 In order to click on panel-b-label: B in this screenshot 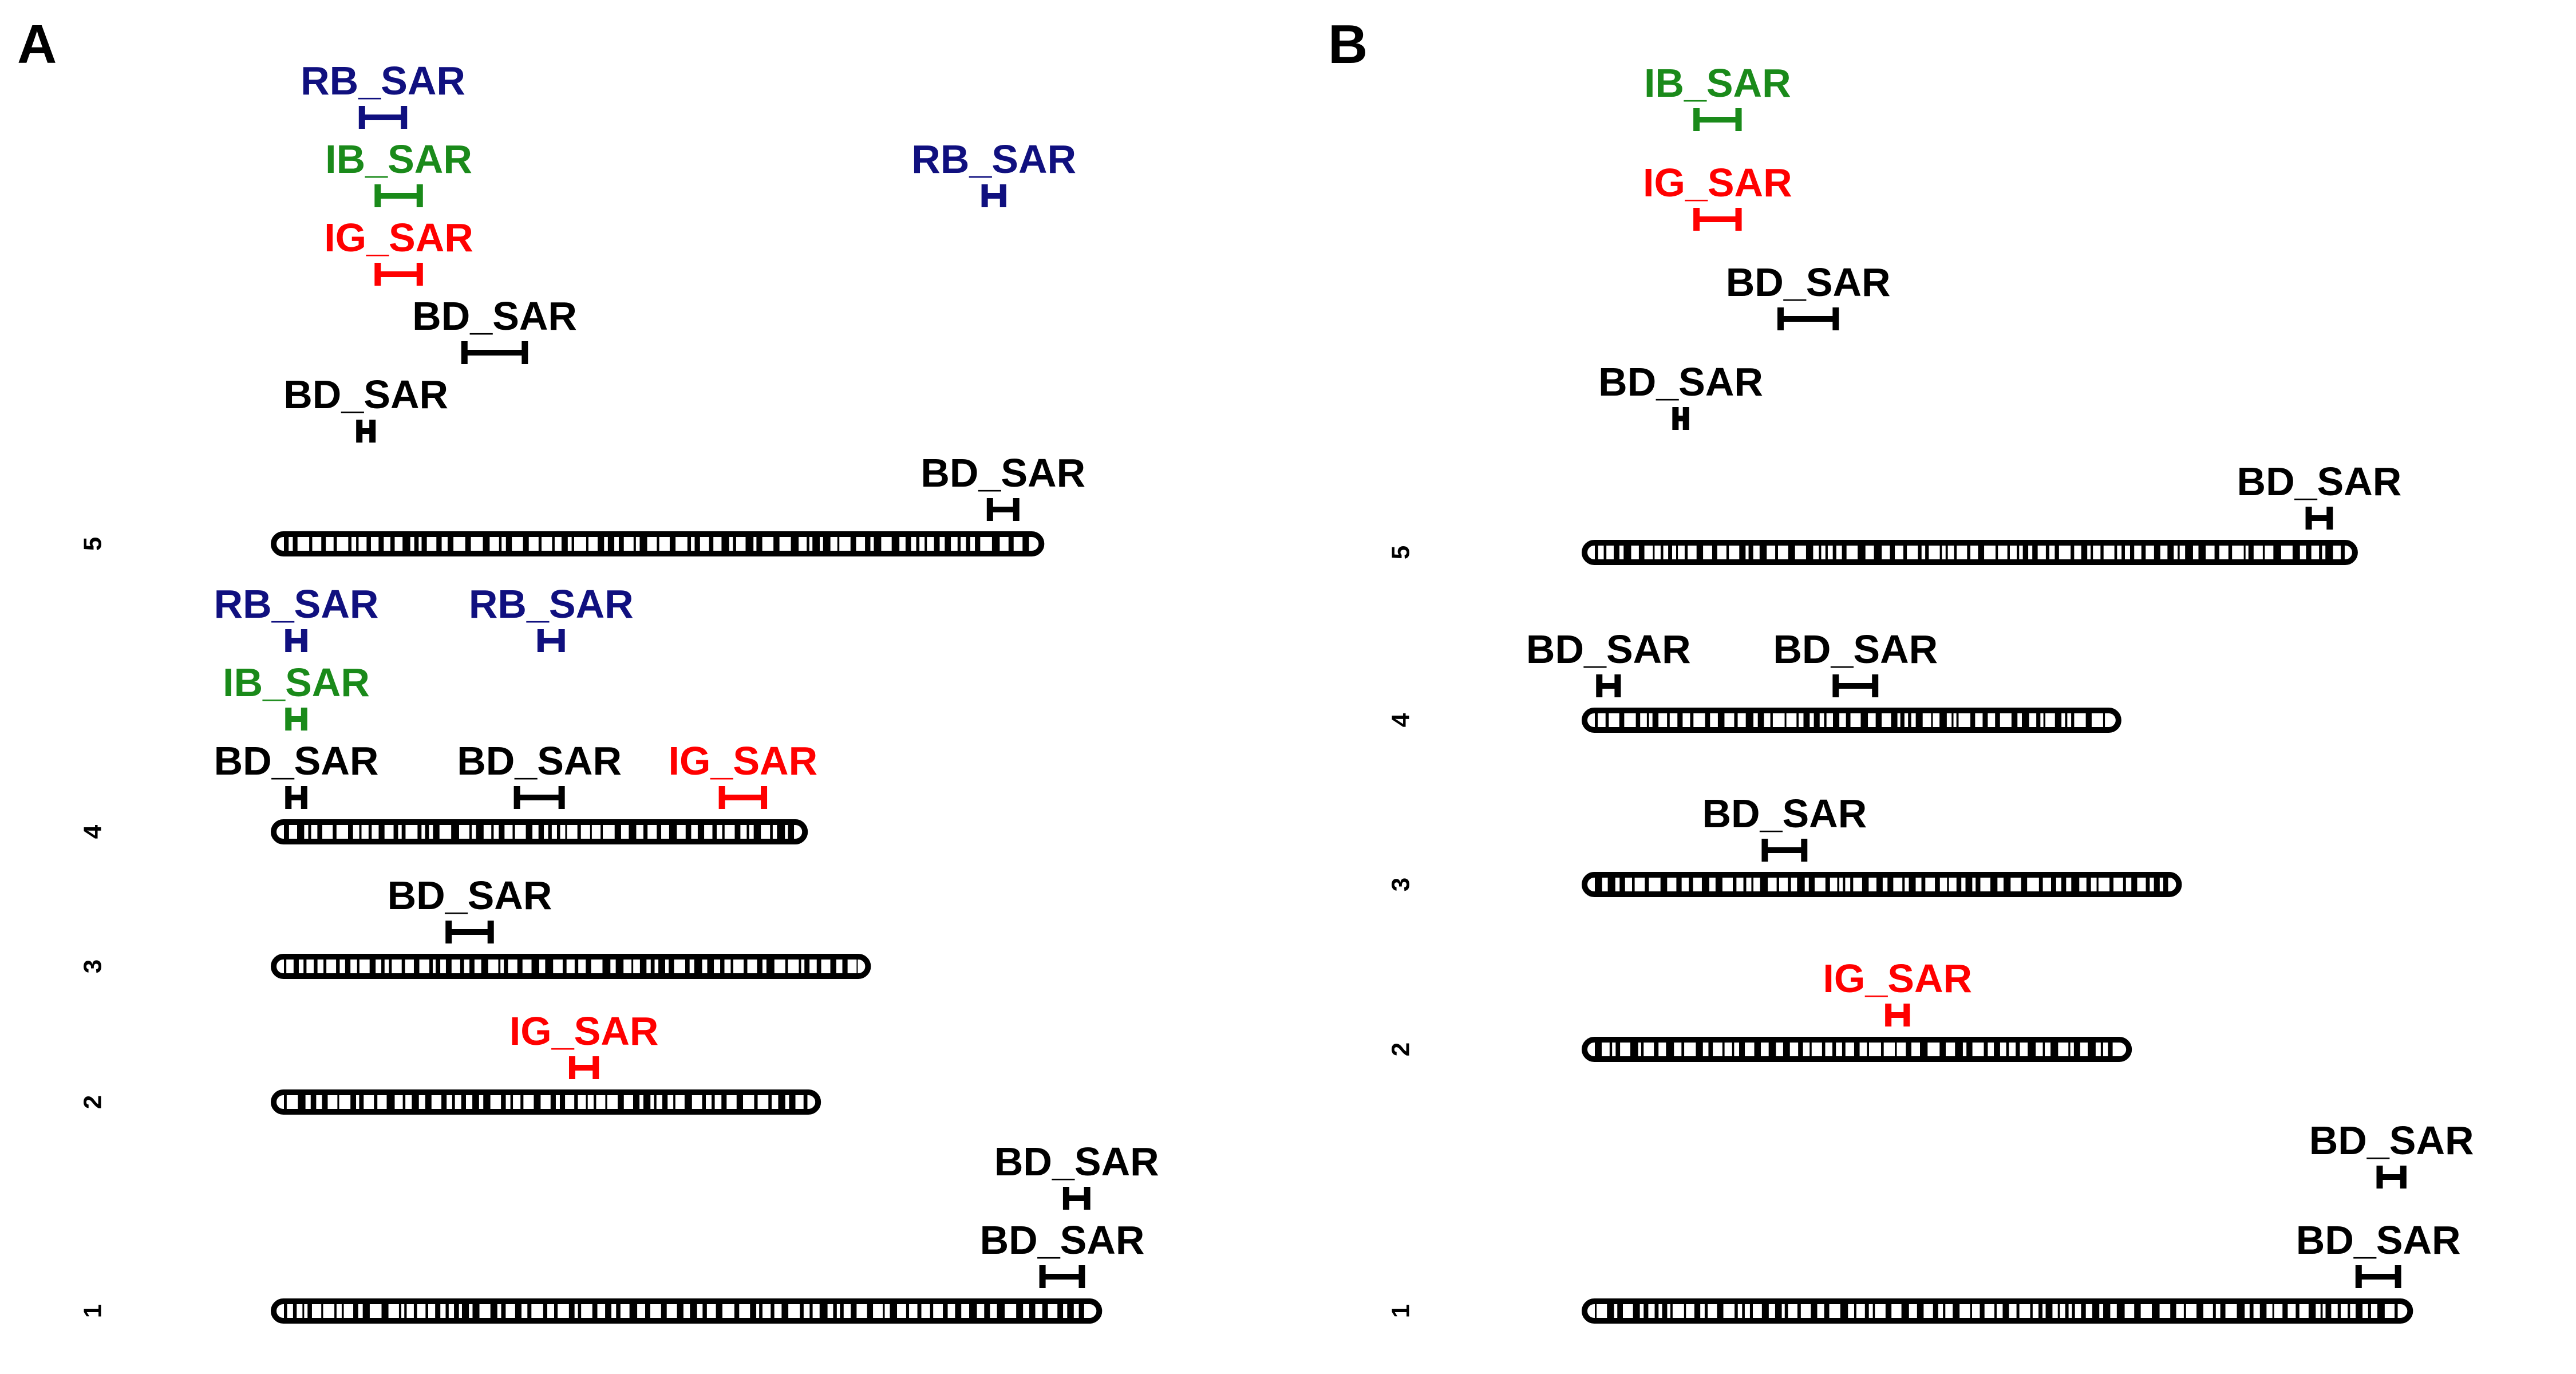, I will do `click(1348, 45)`.